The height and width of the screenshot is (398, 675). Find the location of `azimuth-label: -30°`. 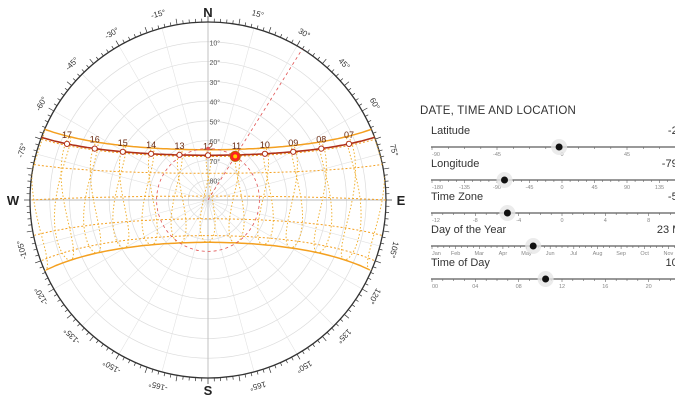

azimuth-label: -30° is located at coordinates (111, 33).